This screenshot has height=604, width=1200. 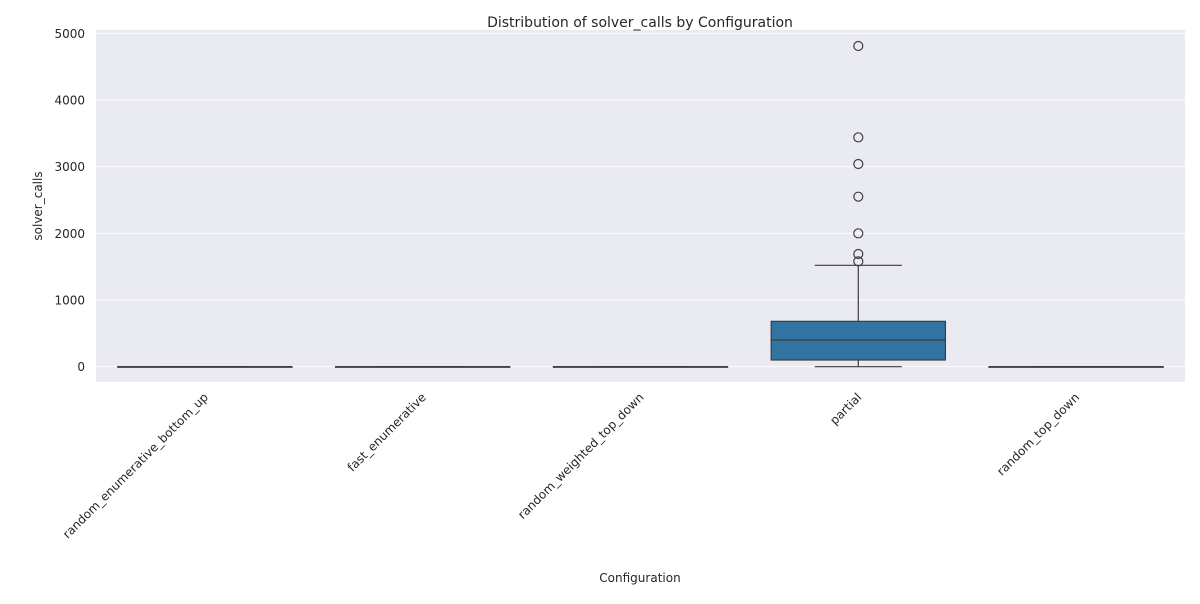 What do you see at coordinates (858, 204) in the screenshot?
I see `box-partial` at bounding box center [858, 204].